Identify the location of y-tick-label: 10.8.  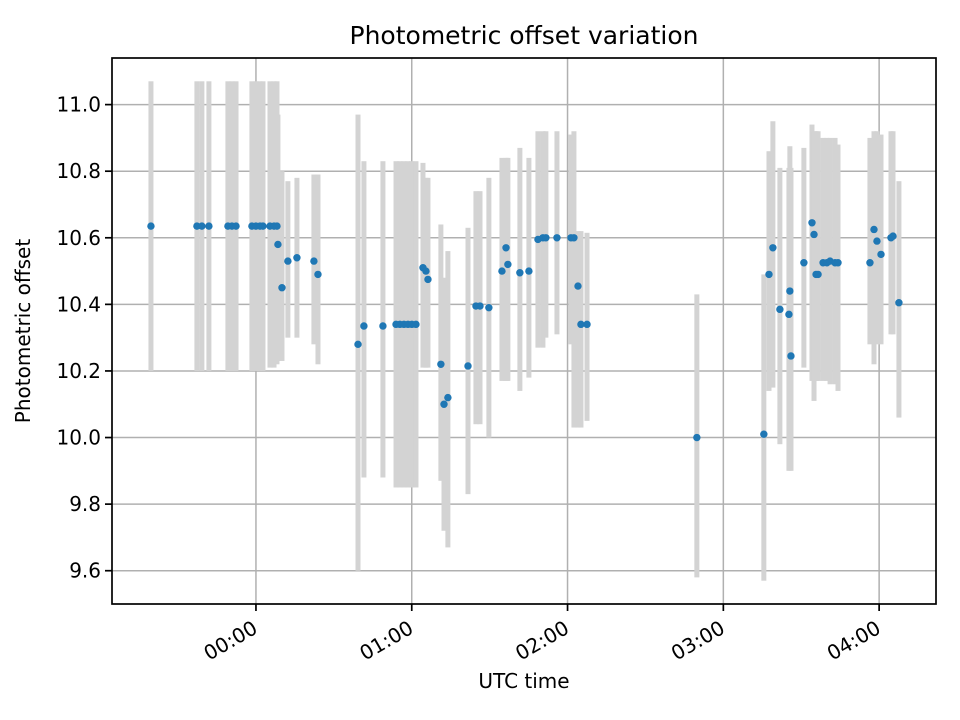
(78, 171).